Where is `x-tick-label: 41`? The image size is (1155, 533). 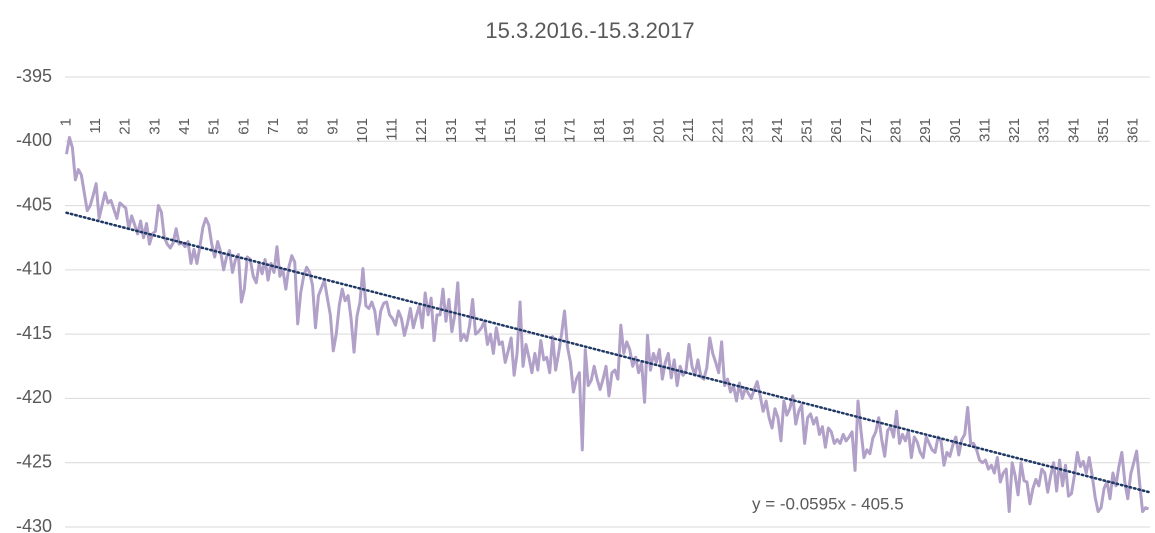 x-tick-label: 41 is located at coordinates (184, 126).